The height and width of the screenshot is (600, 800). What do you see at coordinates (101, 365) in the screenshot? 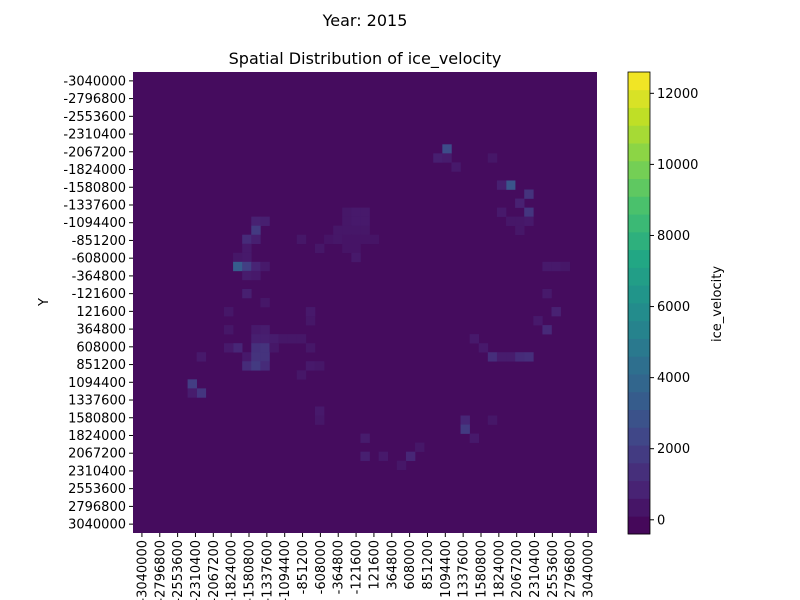
I see `y-tick-label: 851200` at bounding box center [101, 365].